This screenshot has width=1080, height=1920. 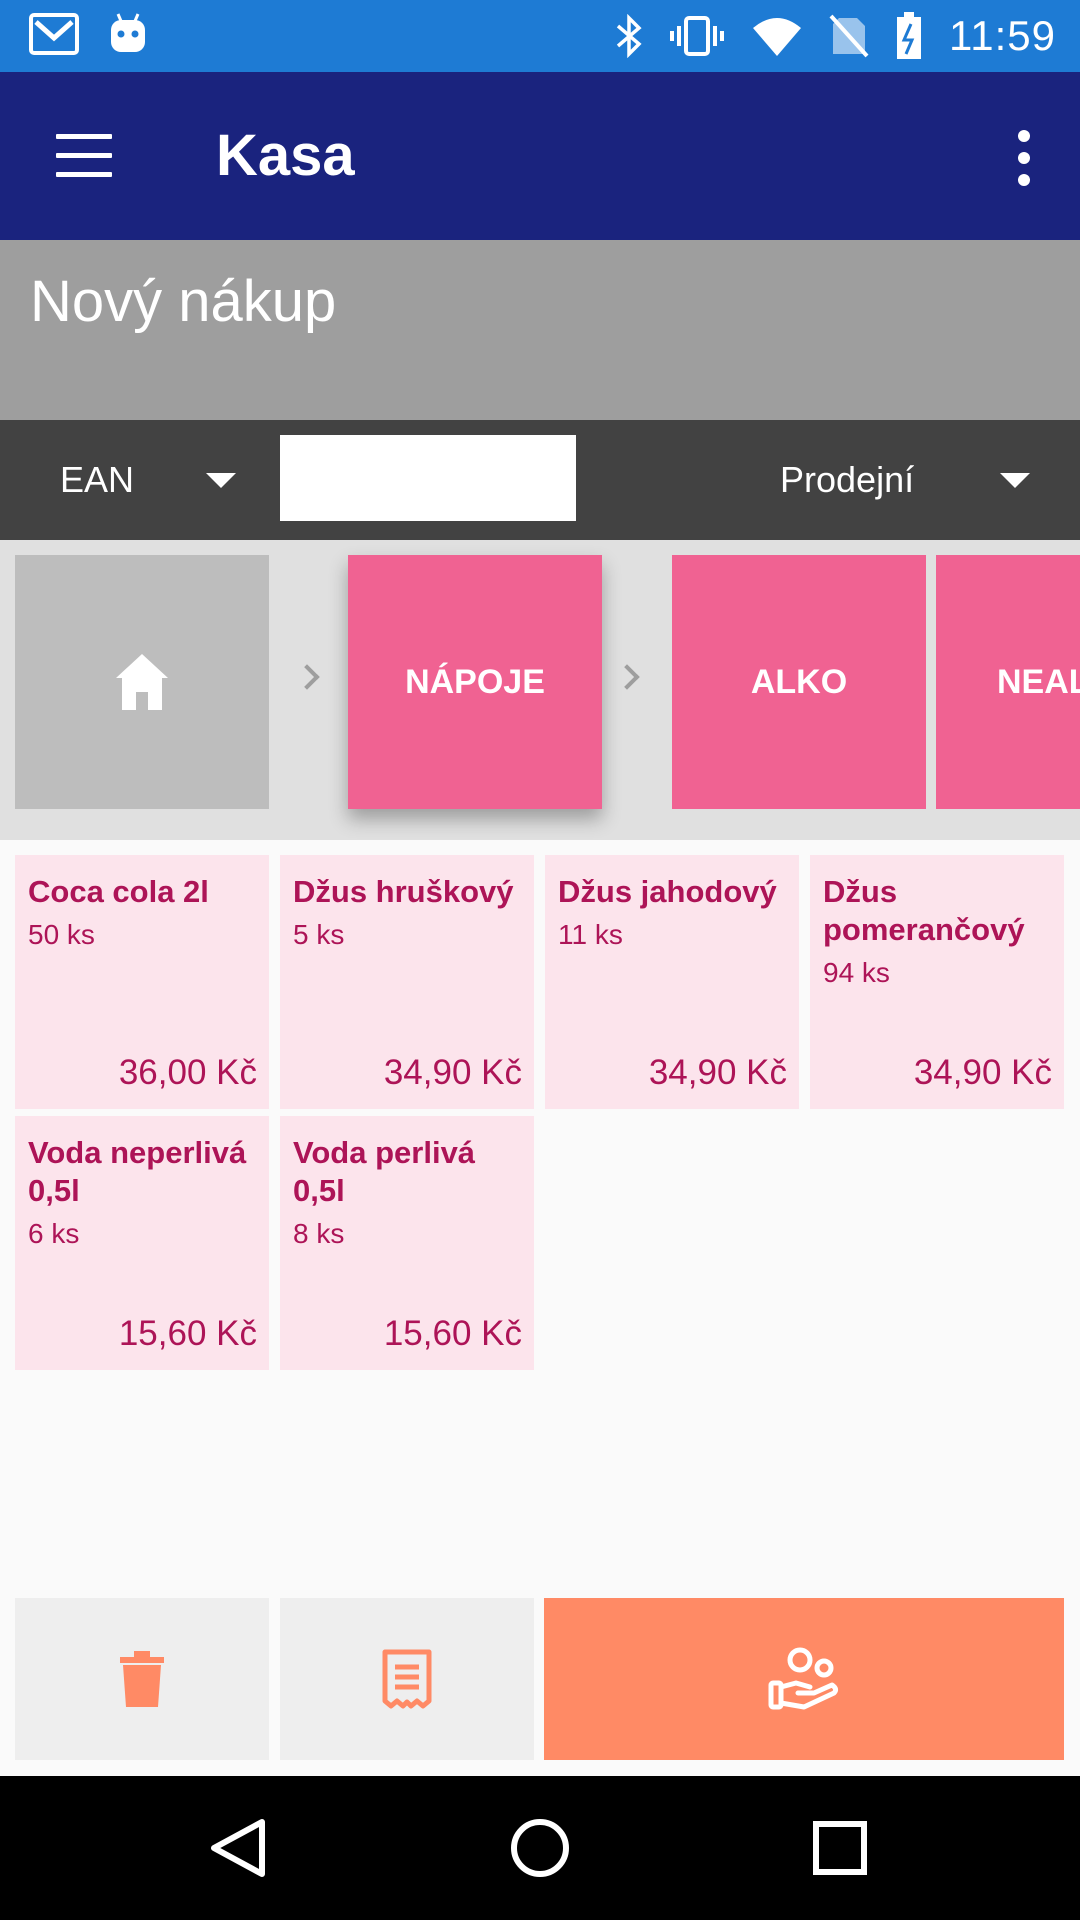 What do you see at coordinates (909, 35) in the screenshot?
I see `battery-charging-icon` at bounding box center [909, 35].